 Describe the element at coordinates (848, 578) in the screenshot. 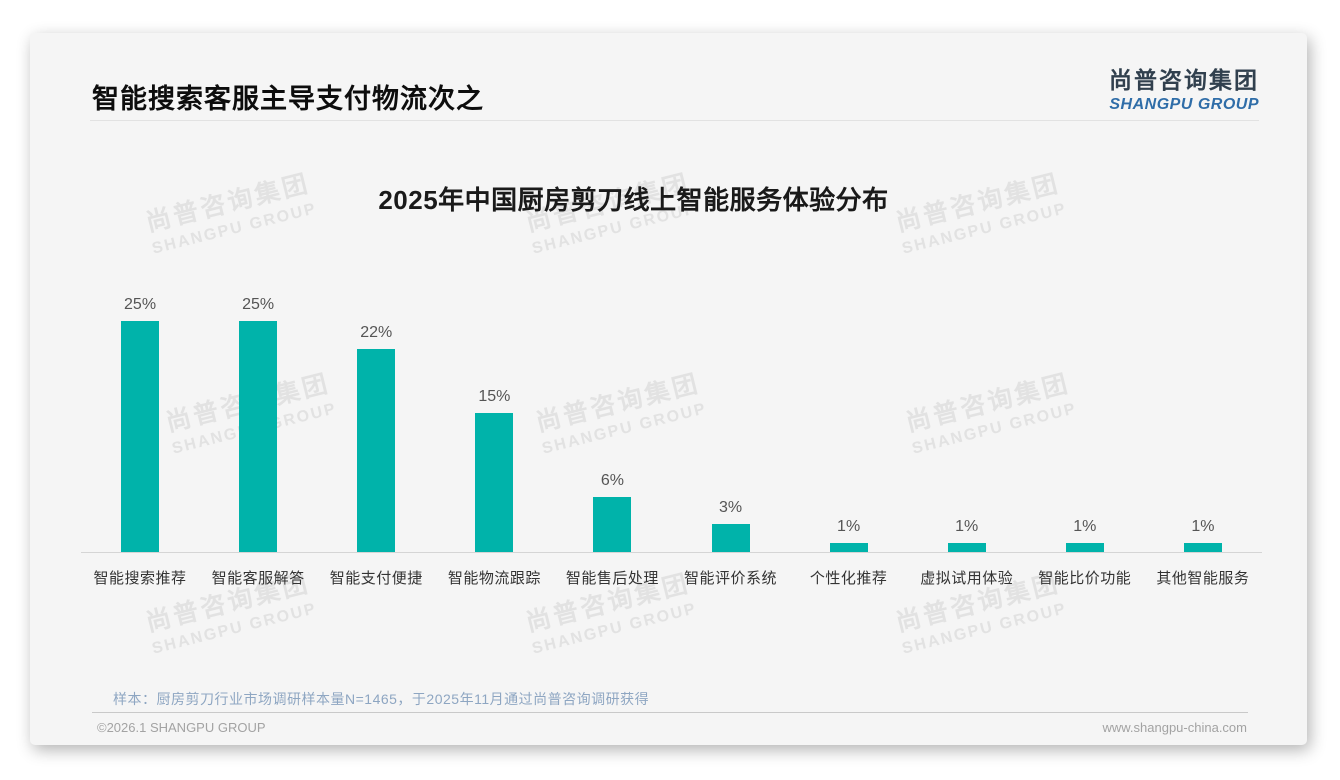

I see `category-label: 个性化推荐` at that location.